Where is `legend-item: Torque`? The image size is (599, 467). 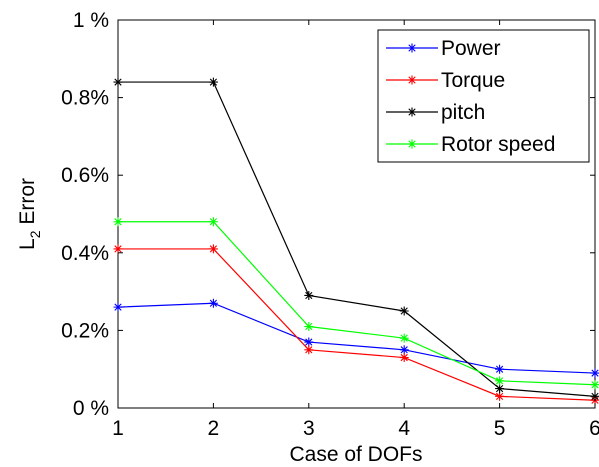
legend-item: Torque is located at coordinates (445, 80).